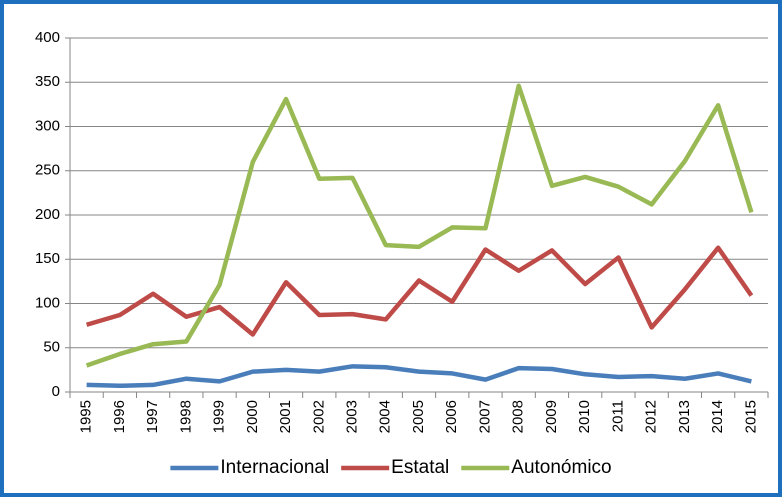 Image resolution: width=782 pixels, height=497 pixels. What do you see at coordinates (47, 170) in the screenshot?
I see `y-tick-label: 250` at bounding box center [47, 170].